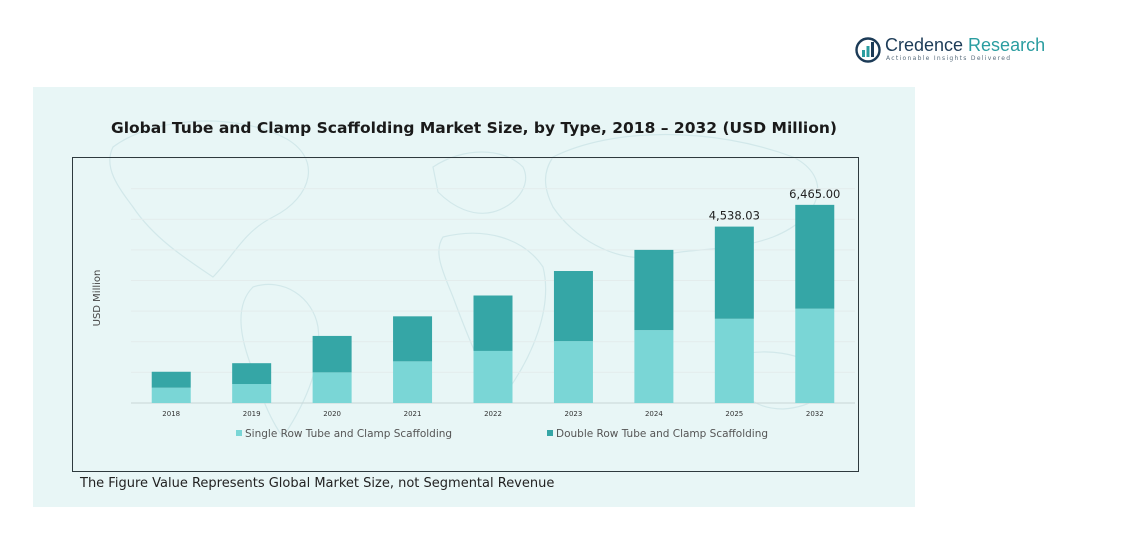 Image resolution: width=1127 pixels, height=540 pixels. I want to click on data-label-2025: 4,538.03, so click(734, 216).